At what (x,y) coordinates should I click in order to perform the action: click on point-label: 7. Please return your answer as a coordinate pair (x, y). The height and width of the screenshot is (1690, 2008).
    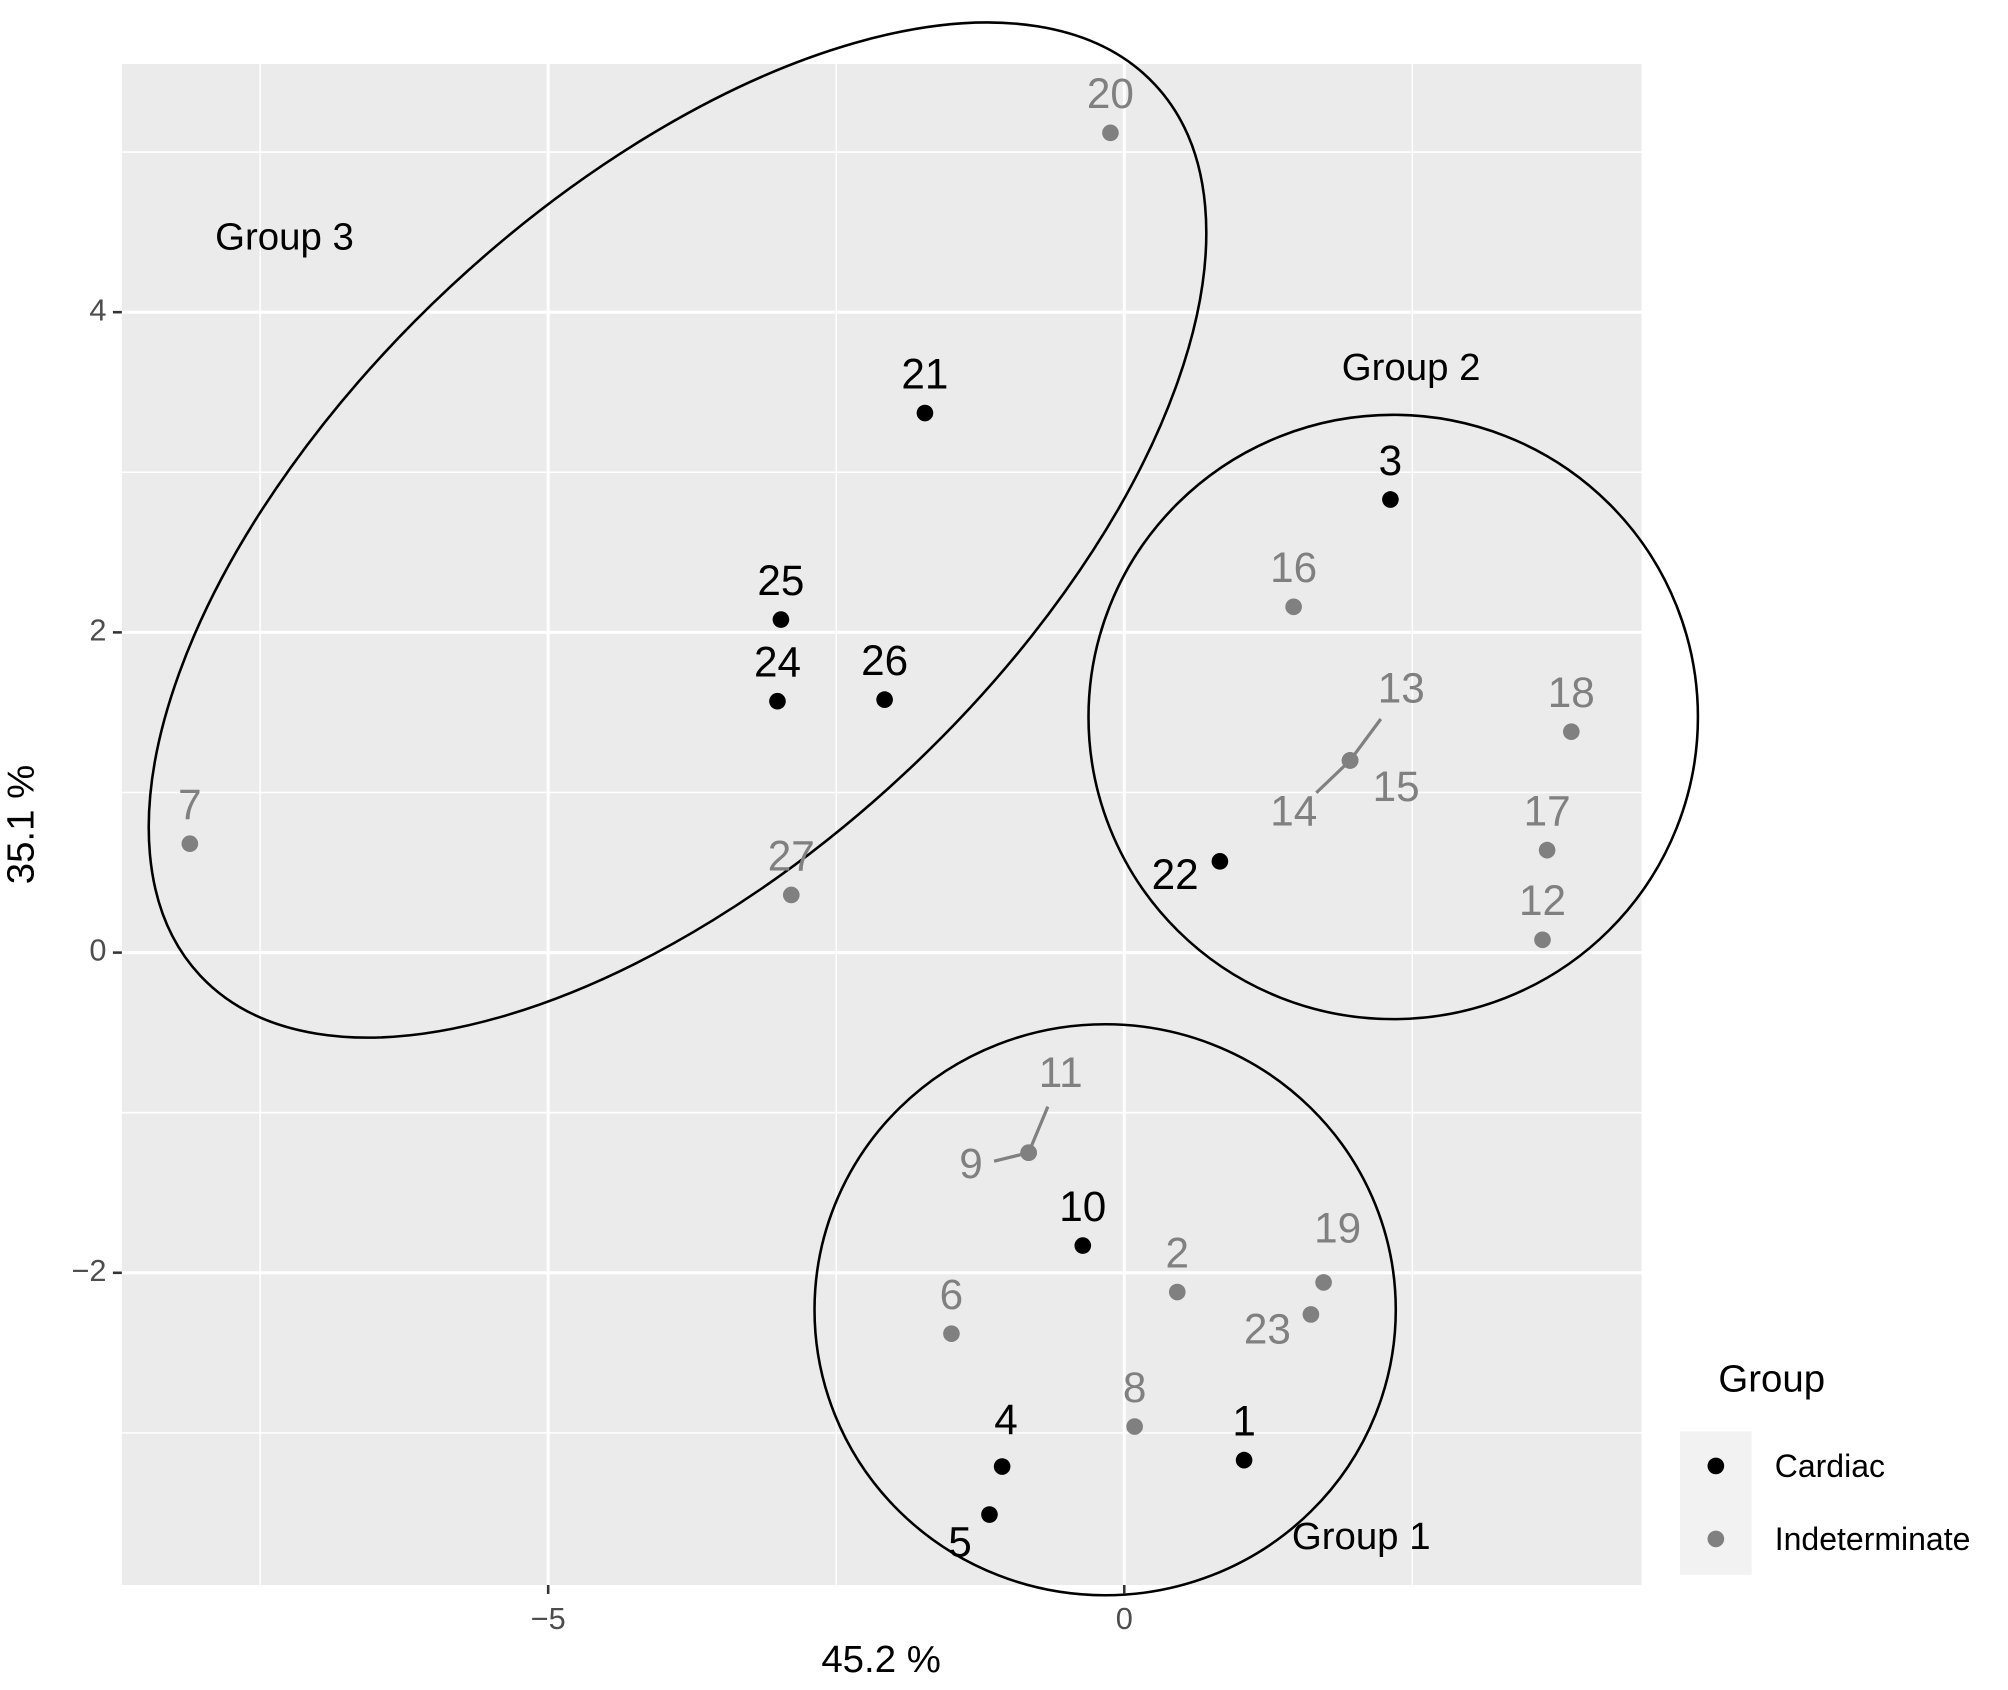
    Looking at the image, I should click on (189, 804).